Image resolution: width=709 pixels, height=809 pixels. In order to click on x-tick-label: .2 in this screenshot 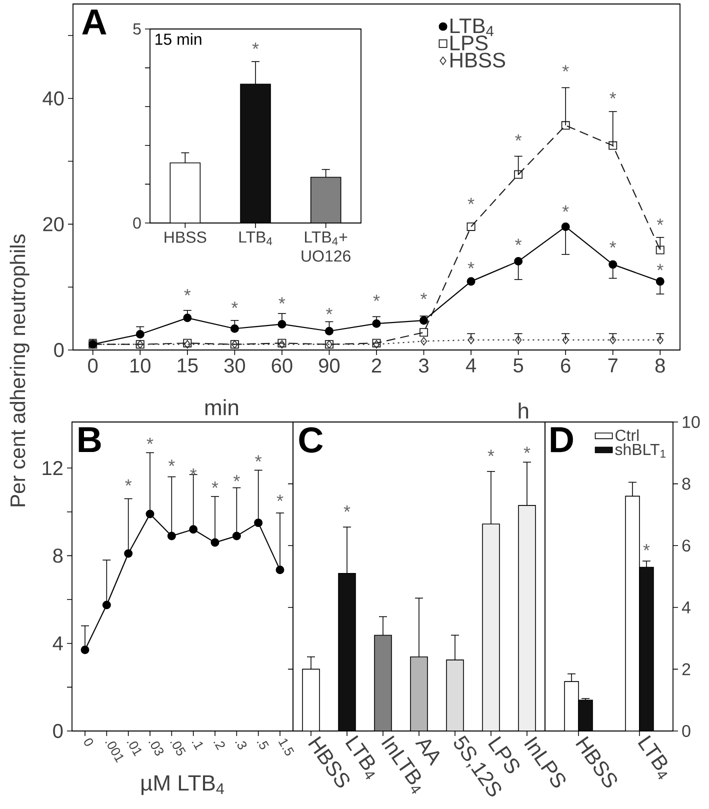, I will do `click(219, 745)`.